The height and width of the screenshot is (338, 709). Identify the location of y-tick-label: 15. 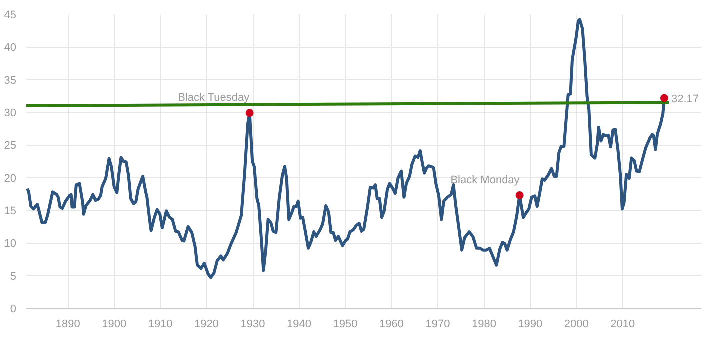
(10, 212).